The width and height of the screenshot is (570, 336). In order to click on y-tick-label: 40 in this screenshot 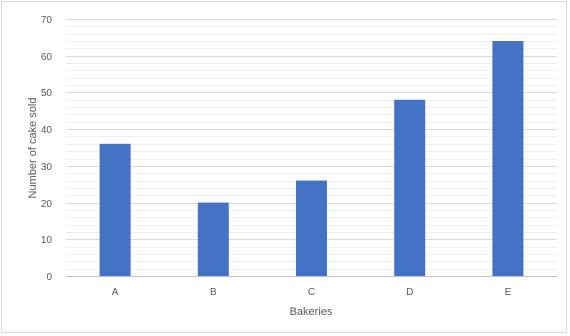, I will do `click(47, 130)`.